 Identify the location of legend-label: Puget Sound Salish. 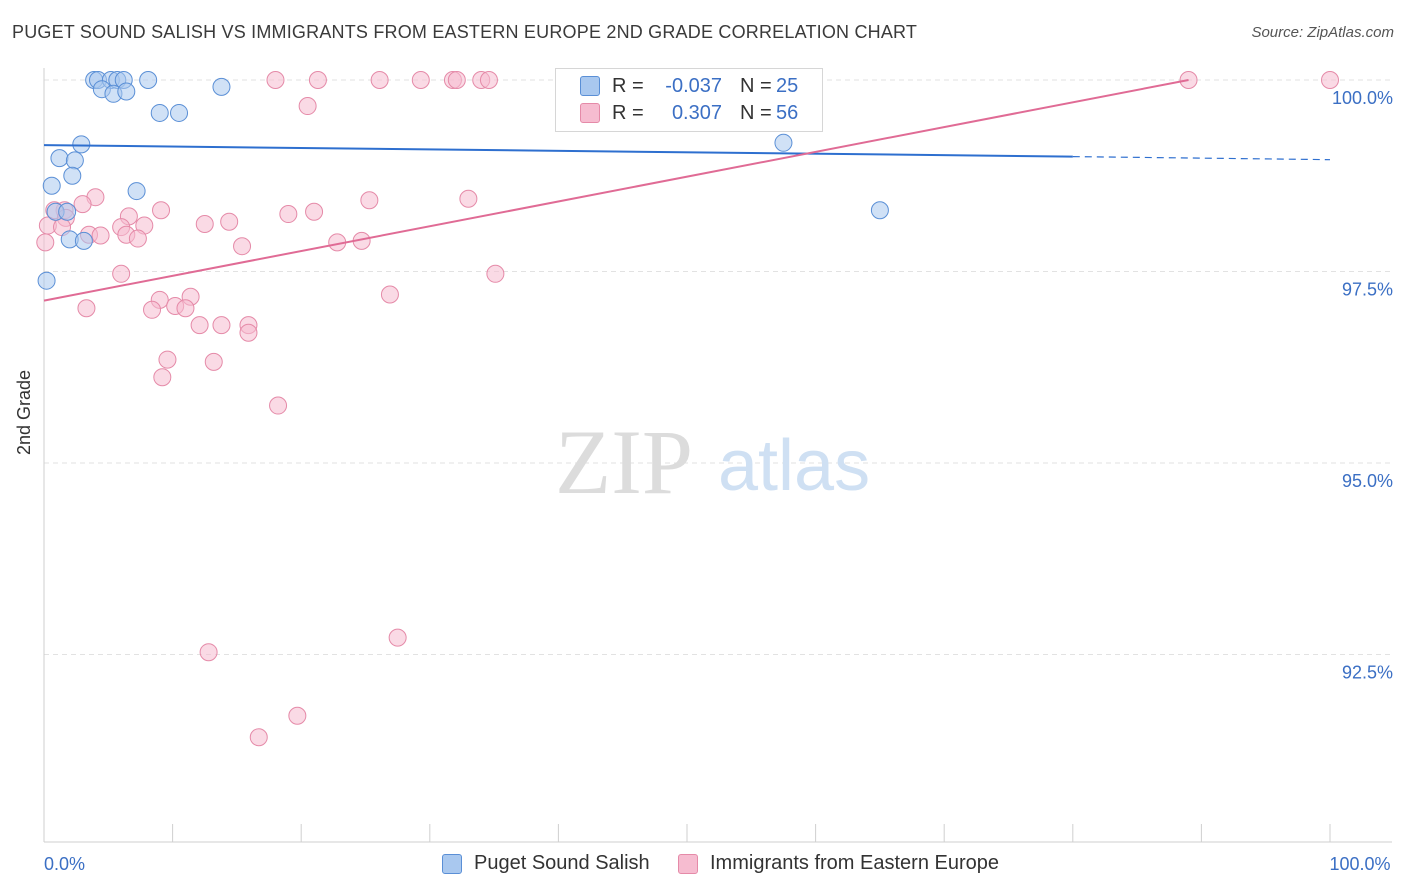
(562, 863).